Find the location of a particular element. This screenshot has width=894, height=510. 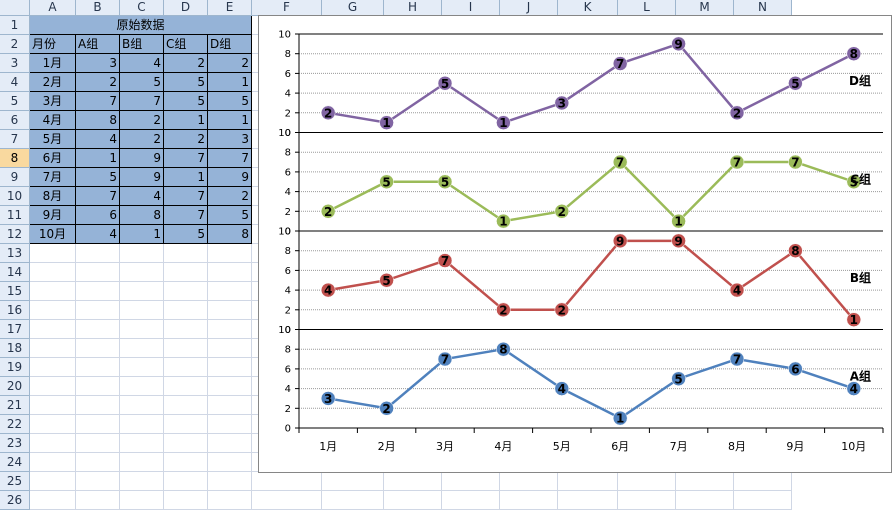

row-header-14: 14 is located at coordinates (15, 272).